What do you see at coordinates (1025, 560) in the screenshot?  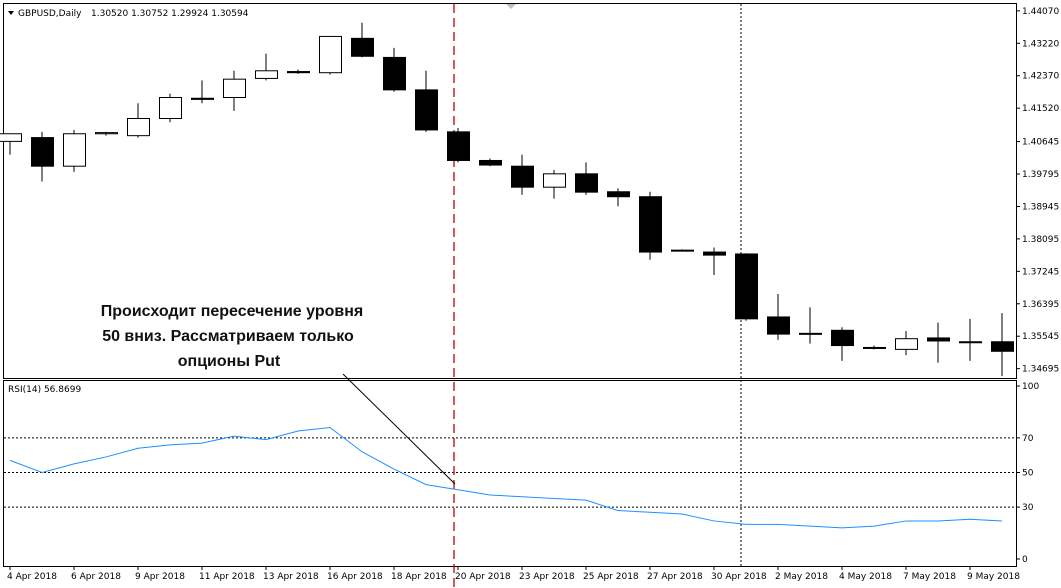 I see `rsi-tick-label: 0` at bounding box center [1025, 560].